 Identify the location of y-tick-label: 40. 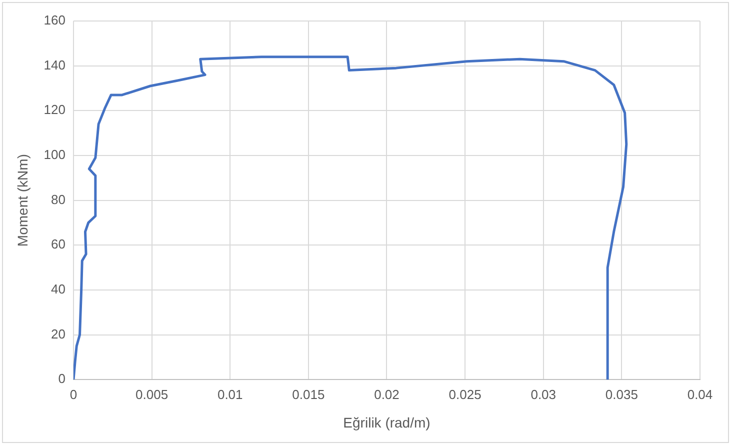
(58, 289).